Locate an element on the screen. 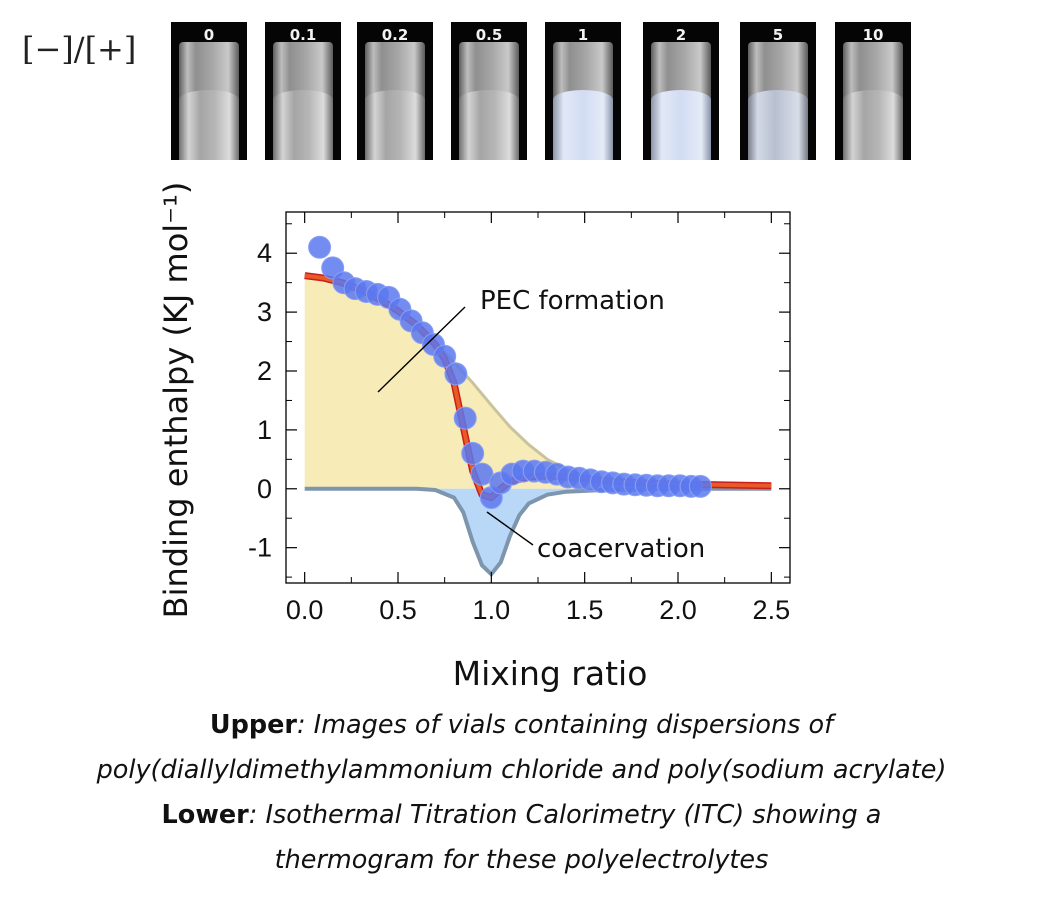  caption-lower-label: Lower is located at coordinates (205, 815).